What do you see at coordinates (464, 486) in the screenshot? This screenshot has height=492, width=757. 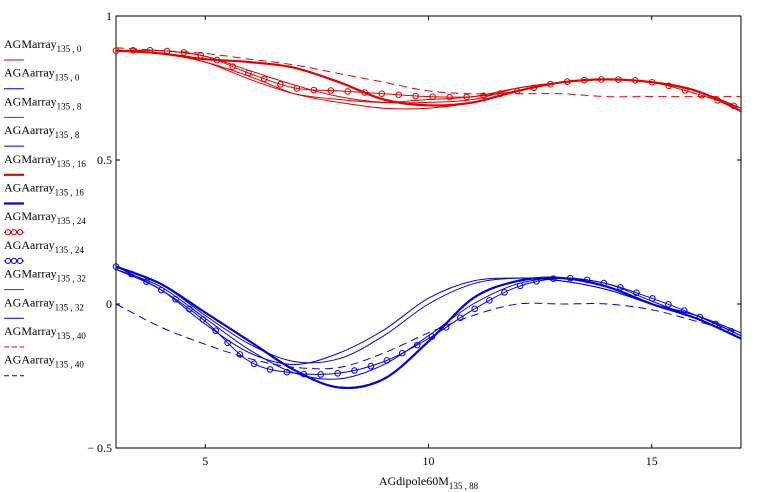 I see `x-axis-title-subscript: 135 , 88` at bounding box center [464, 486].